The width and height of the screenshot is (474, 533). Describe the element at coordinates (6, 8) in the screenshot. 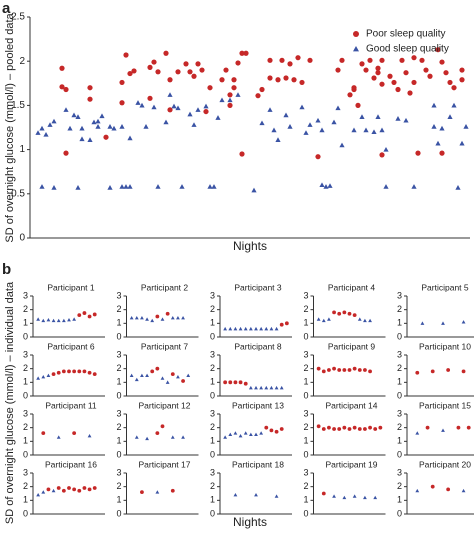

I see `panel-label: a` at that location.